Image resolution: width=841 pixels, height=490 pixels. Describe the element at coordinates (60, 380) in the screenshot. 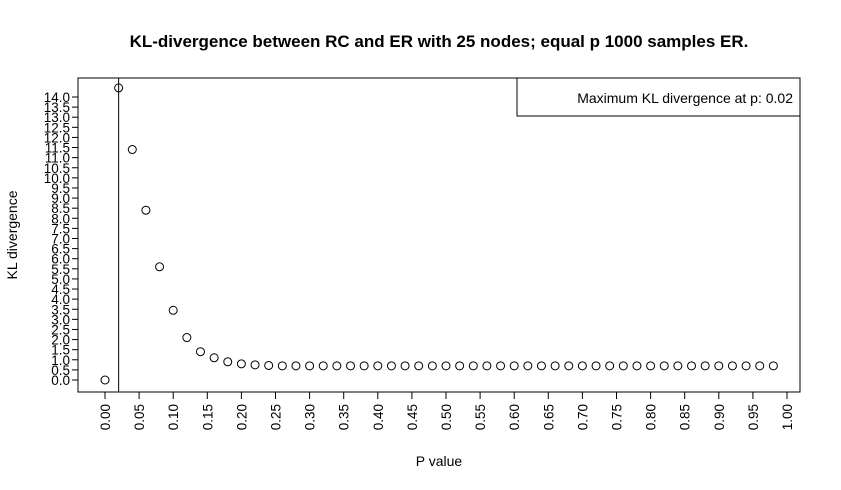

I see `y-tick-label: 0.0` at that location.